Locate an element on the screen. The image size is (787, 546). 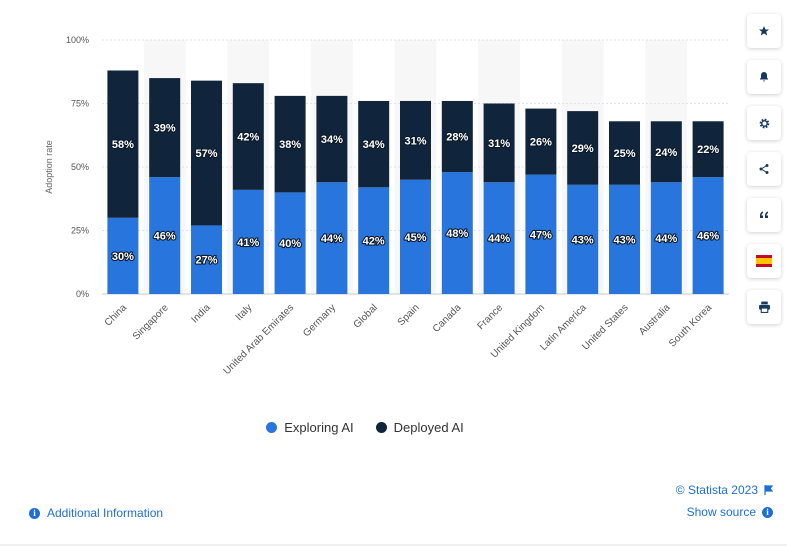
action-sidebar is located at coordinates (764, 169).